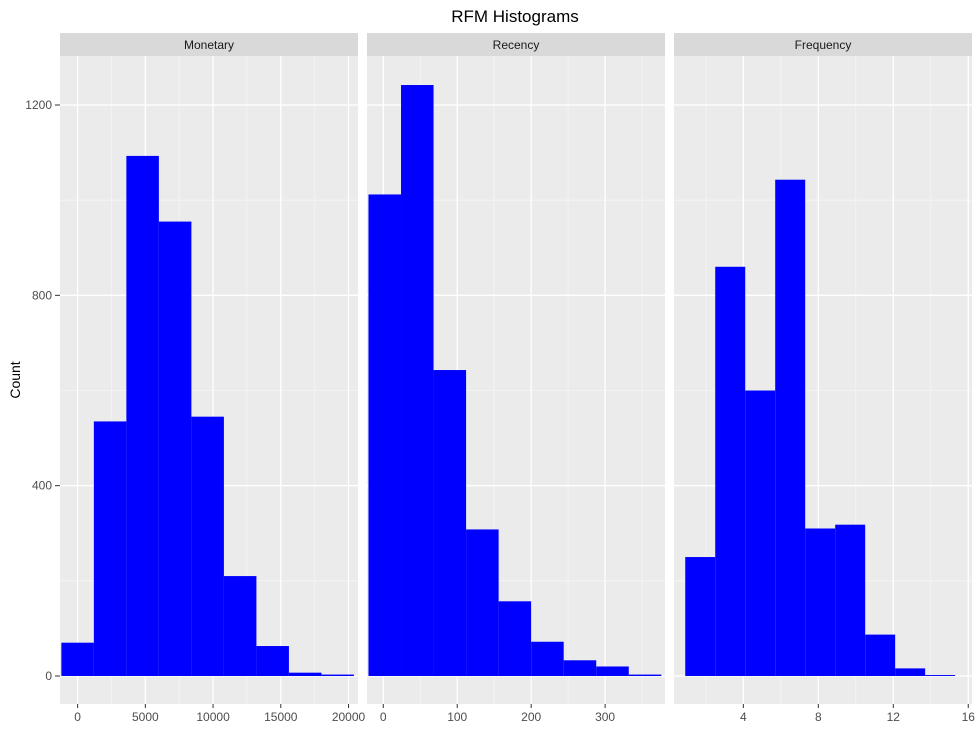  Describe the element at coordinates (894, 717) in the screenshot. I see `x-tick-label: 12` at that location.